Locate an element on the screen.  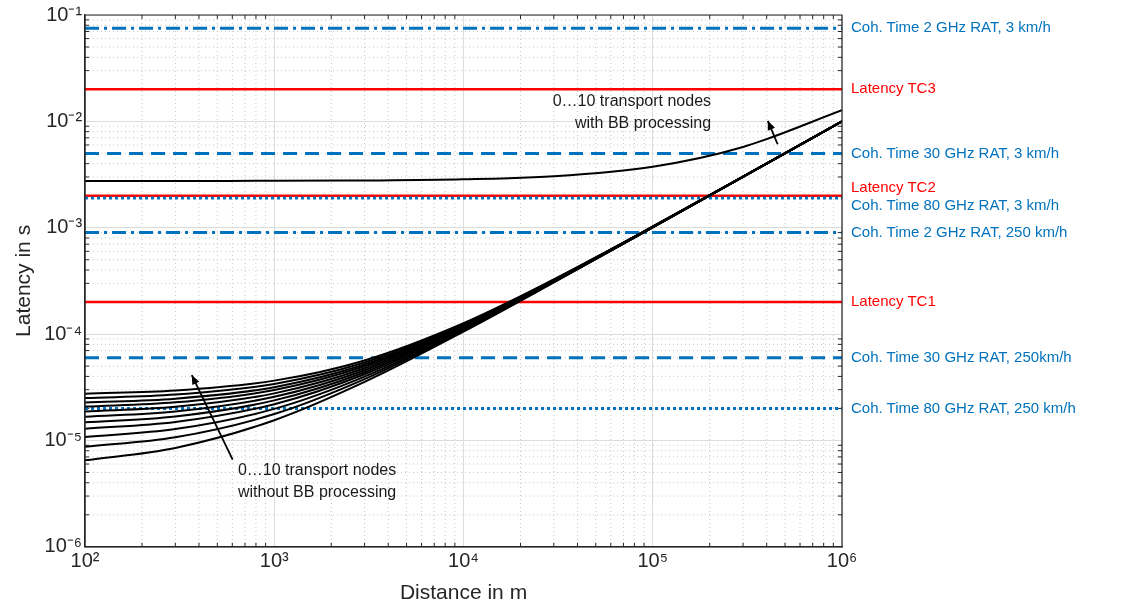
y-tick-label: 10⁻⁴ is located at coordinates (63, 332).